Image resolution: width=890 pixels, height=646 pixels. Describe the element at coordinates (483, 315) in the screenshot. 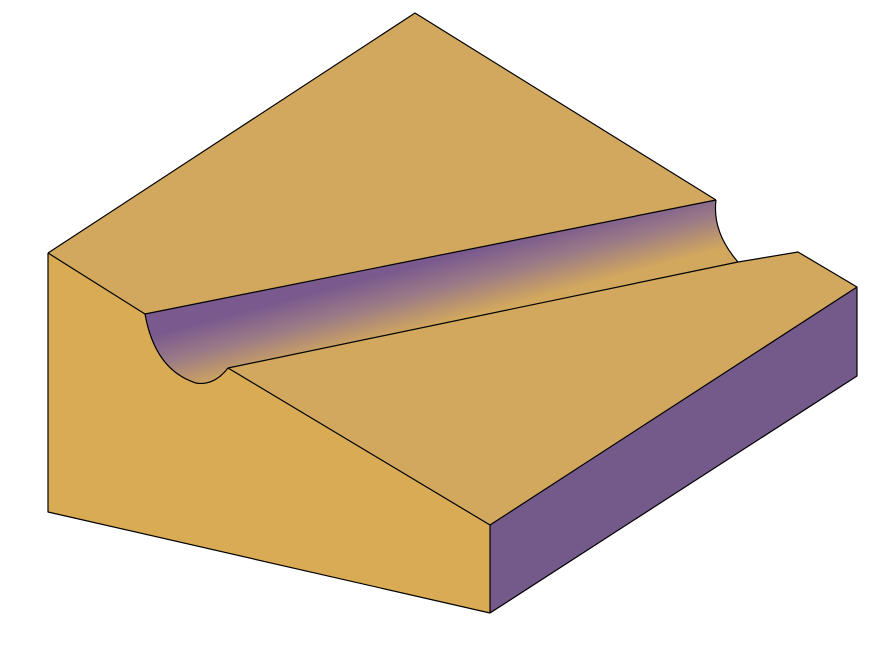

I see `edge-groove-bottom` at that location.